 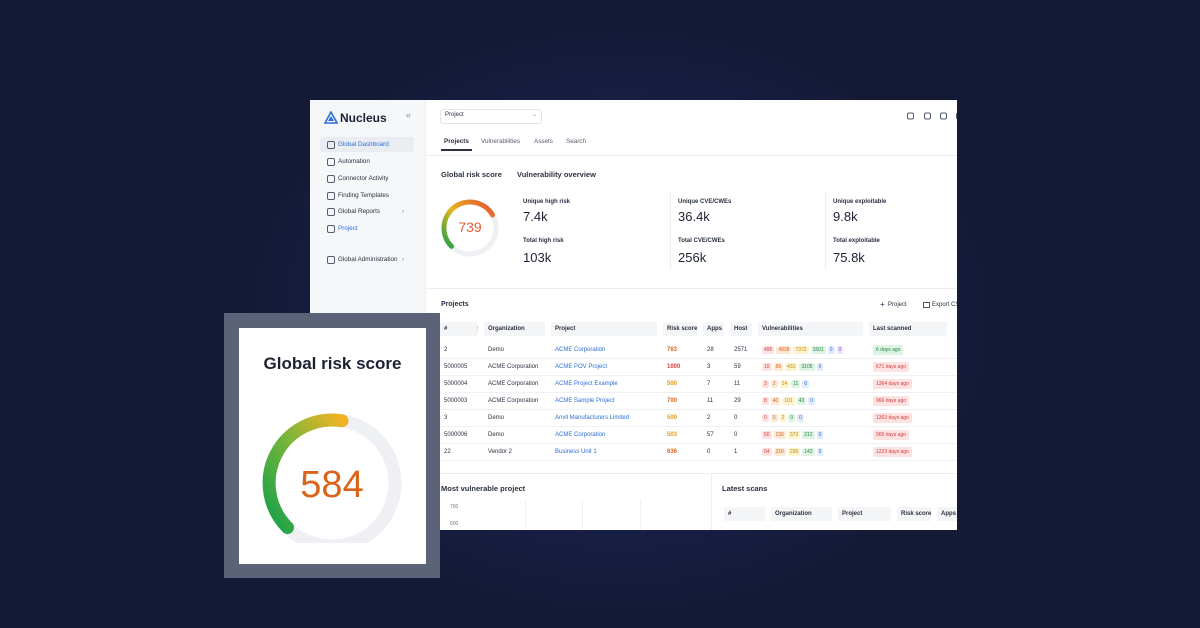 I want to click on cell-risk-score: 503, so click(x=672, y=435).